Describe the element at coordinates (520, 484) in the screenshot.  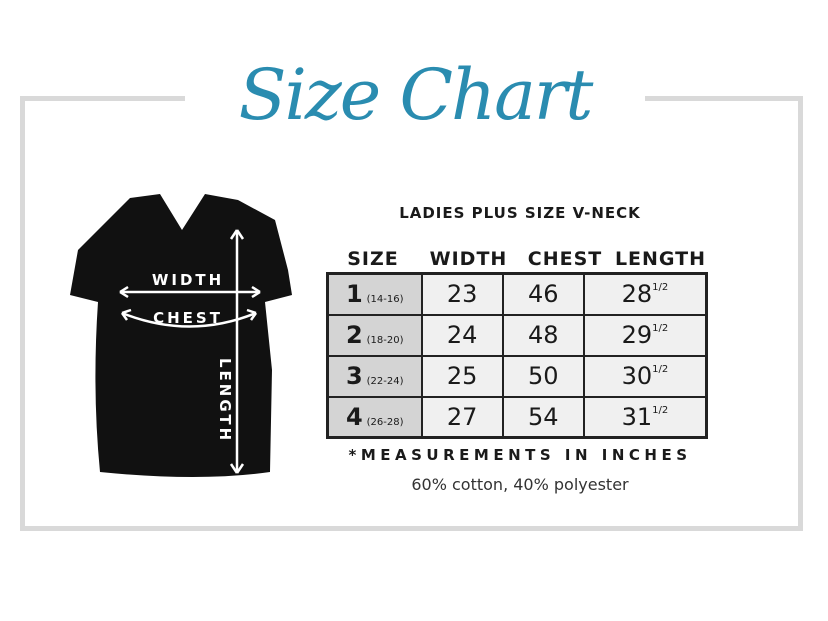
I see `fabric-info: 60% cotton, 40% polyester` at that location.